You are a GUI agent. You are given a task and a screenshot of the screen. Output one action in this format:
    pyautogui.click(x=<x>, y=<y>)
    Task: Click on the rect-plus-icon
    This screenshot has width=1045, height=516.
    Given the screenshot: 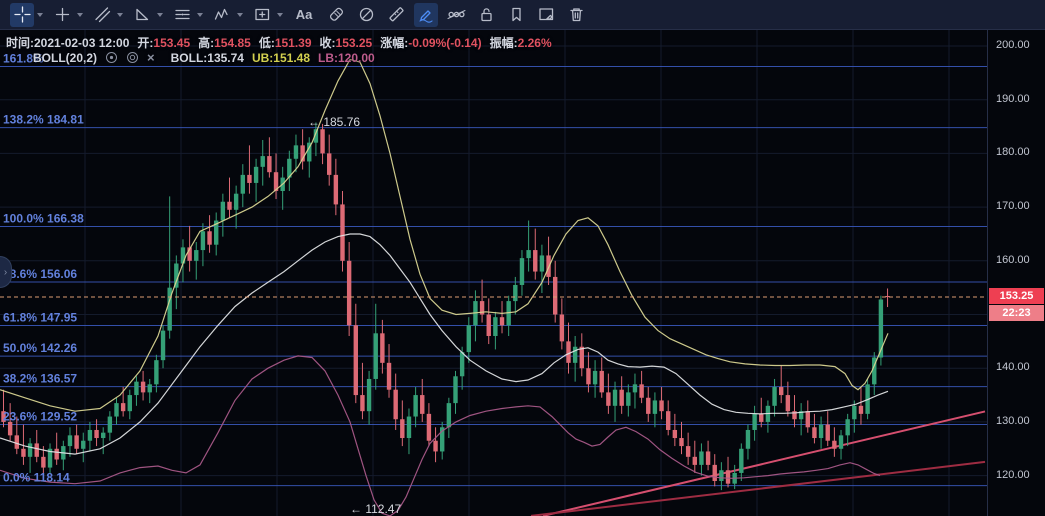 What is the action you would take?
    pyautogui.click(x=261, y=14)
    